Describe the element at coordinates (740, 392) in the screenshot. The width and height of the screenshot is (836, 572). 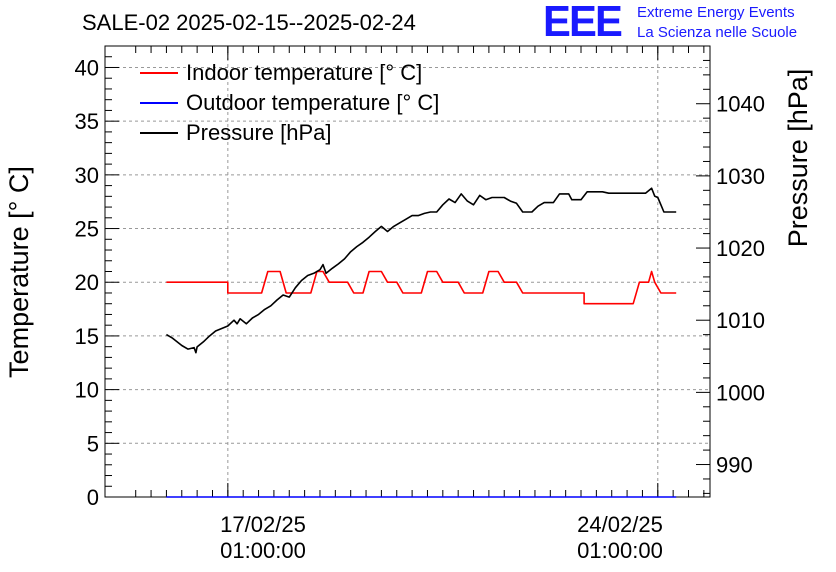
I see `y2-tick-label-1: 1000` at that location.